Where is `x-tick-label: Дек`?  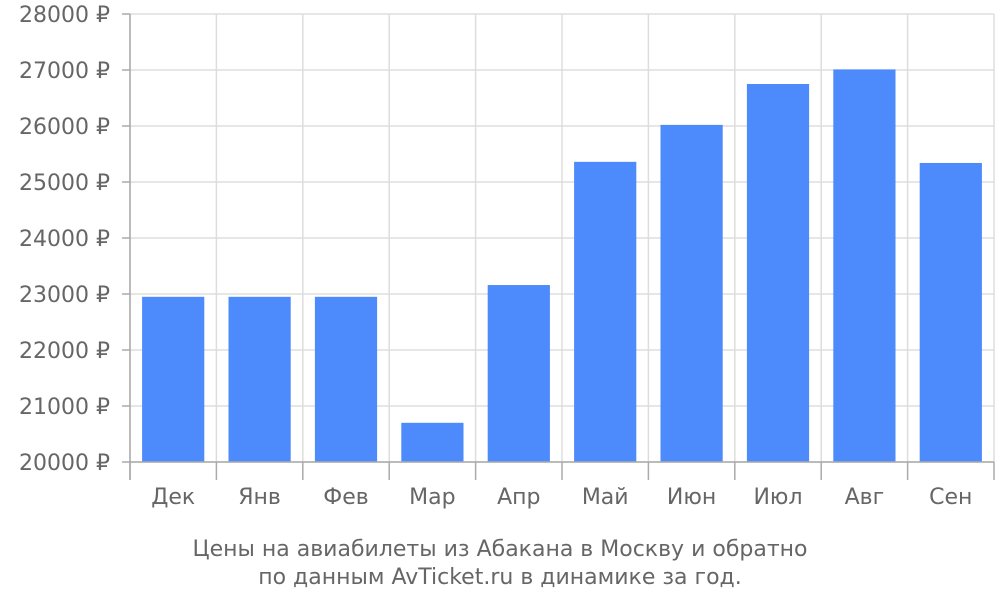
x-tick-label: Дек is located at coordinates (173, 497).